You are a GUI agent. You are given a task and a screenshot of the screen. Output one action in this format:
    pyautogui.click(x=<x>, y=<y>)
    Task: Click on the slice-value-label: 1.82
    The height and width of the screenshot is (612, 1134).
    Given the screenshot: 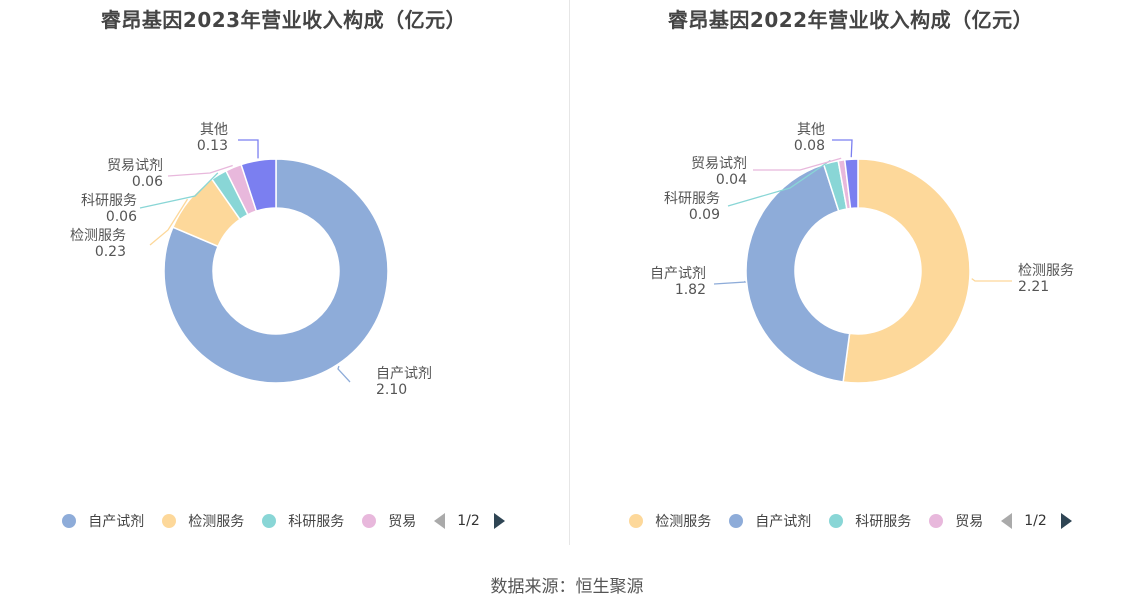 What is the action you would take?
    pyautogui.click(x=690, y=290)
    